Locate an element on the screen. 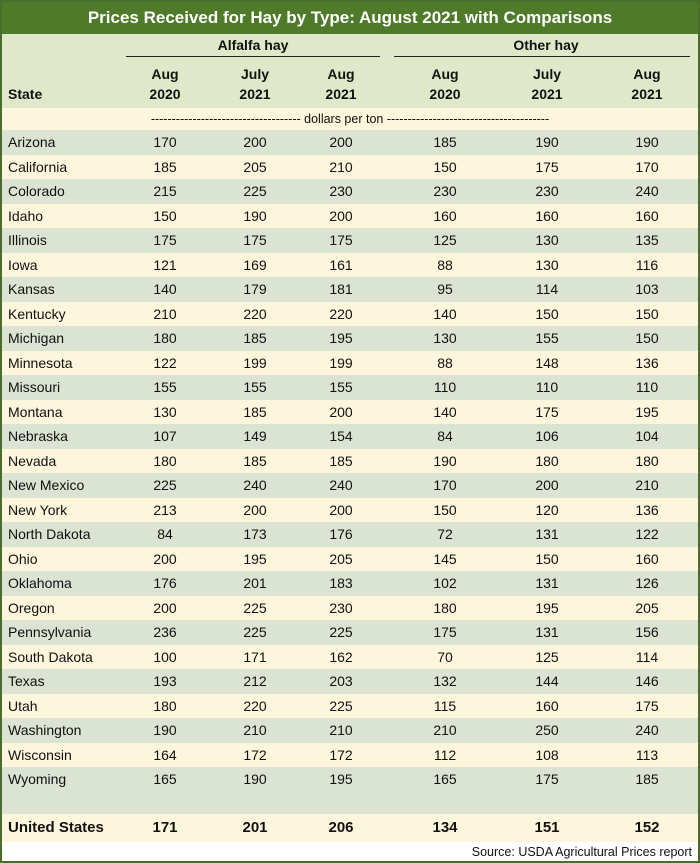 The height and width of the screenshot is (863, 700). price-cell: 125 is located at coordinates (445, 240).